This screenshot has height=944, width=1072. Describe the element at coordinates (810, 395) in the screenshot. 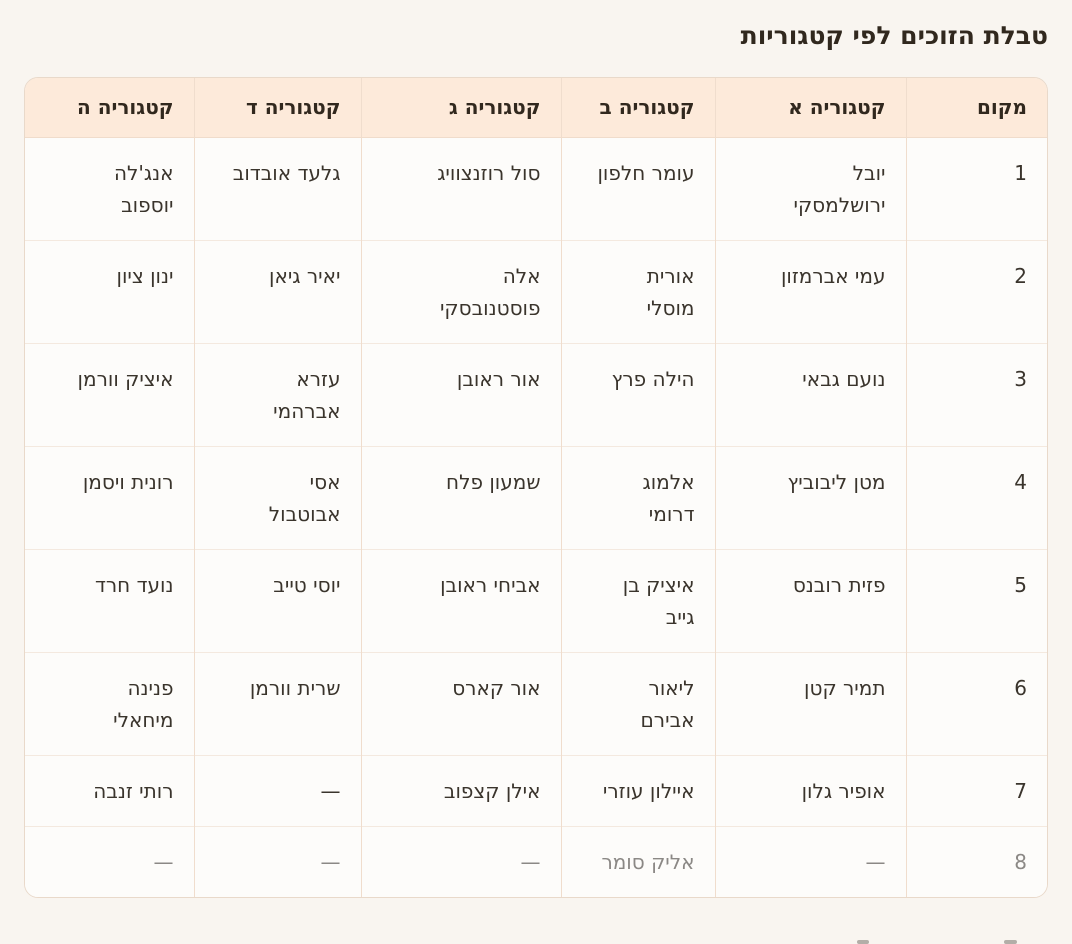

I see `cell-a: נועם גבאי` at that location.